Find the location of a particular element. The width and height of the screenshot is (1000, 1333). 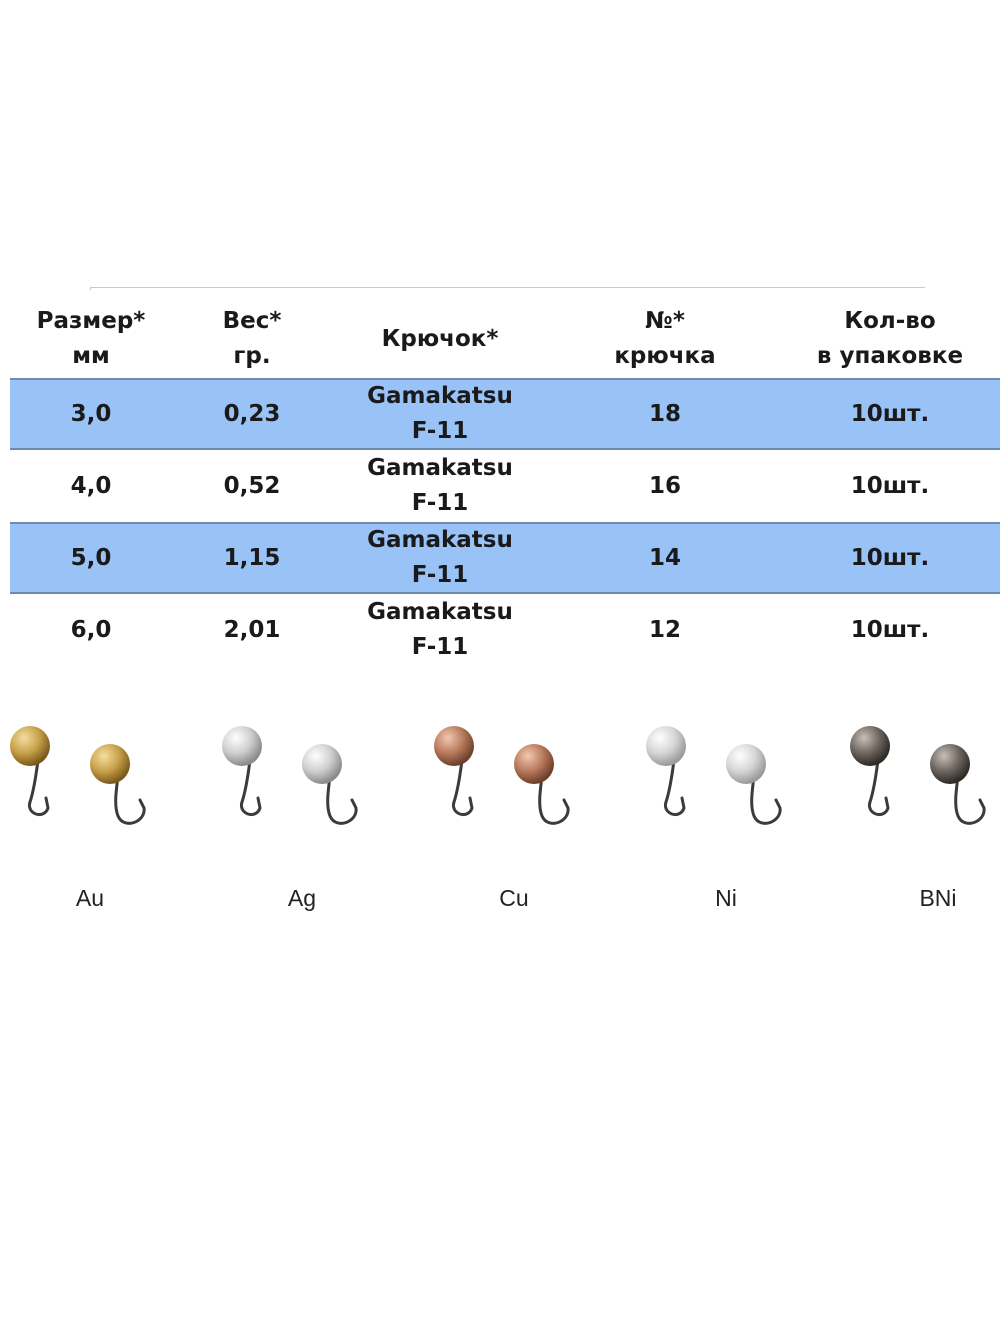

jig-au-image is located at coordinates (78, 775).